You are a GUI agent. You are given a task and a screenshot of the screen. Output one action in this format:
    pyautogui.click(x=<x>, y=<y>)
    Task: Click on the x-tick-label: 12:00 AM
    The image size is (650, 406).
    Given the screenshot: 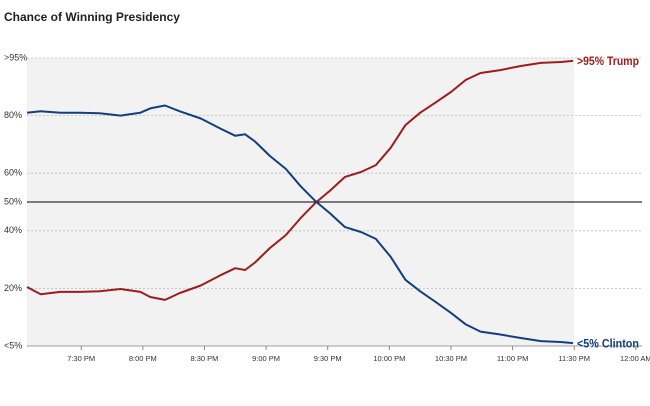 What is the action you would take?
    pyautogui.click(x=635, y=358)
    